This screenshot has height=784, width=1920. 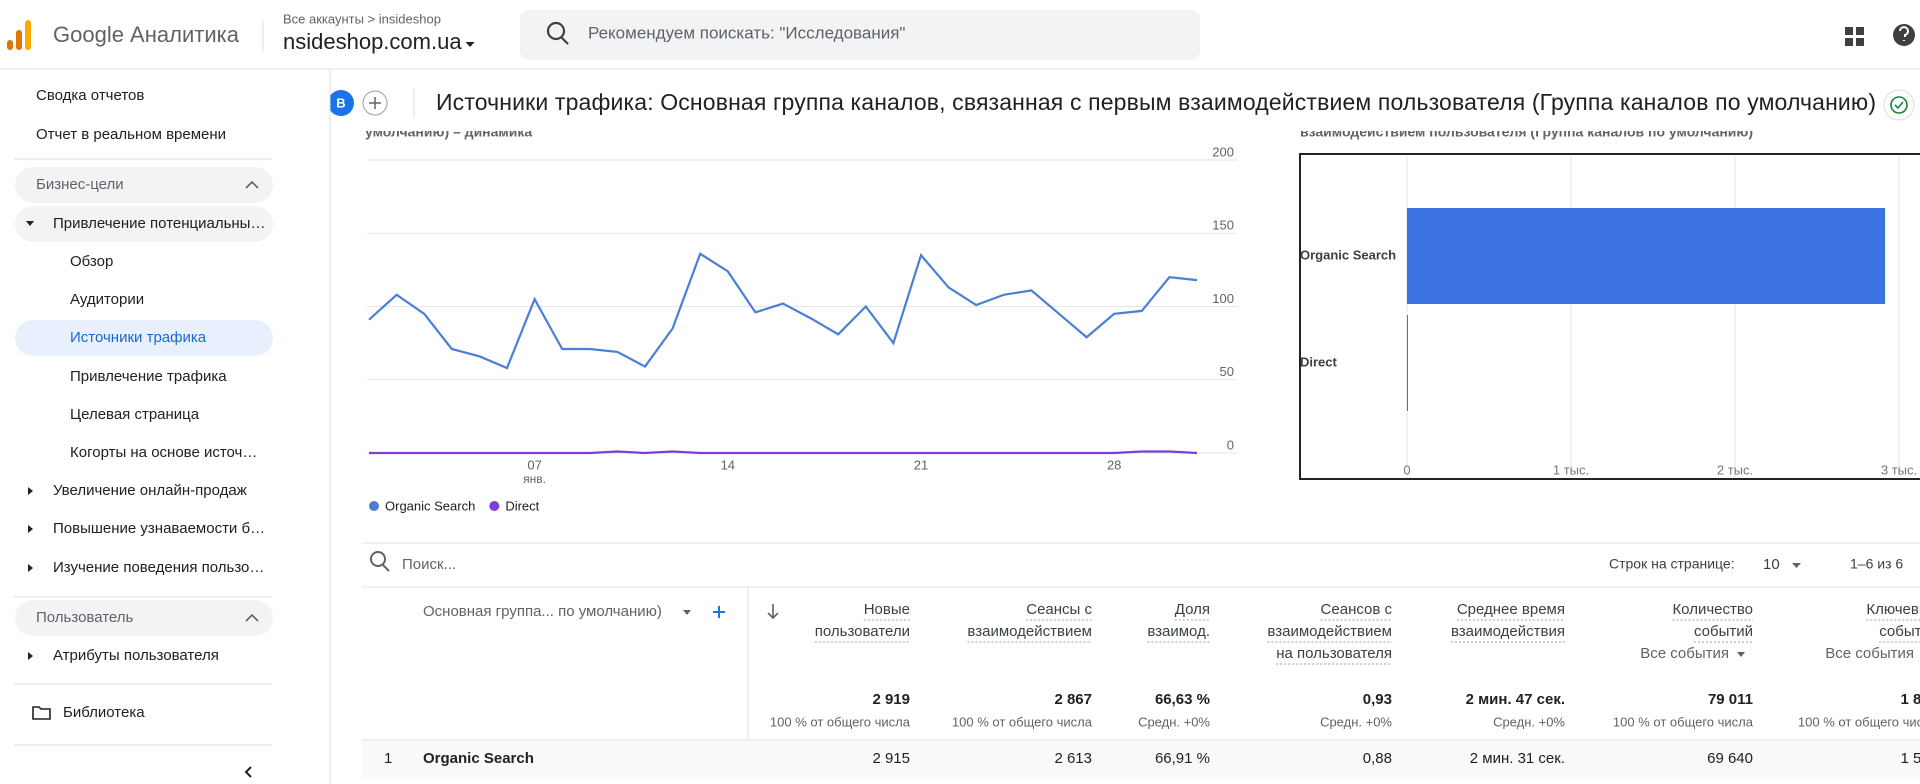 What do you see at coordinates (1712, 609) in the screenshot?
I see `column-header: Количество` at bounding box center [1712, 609].